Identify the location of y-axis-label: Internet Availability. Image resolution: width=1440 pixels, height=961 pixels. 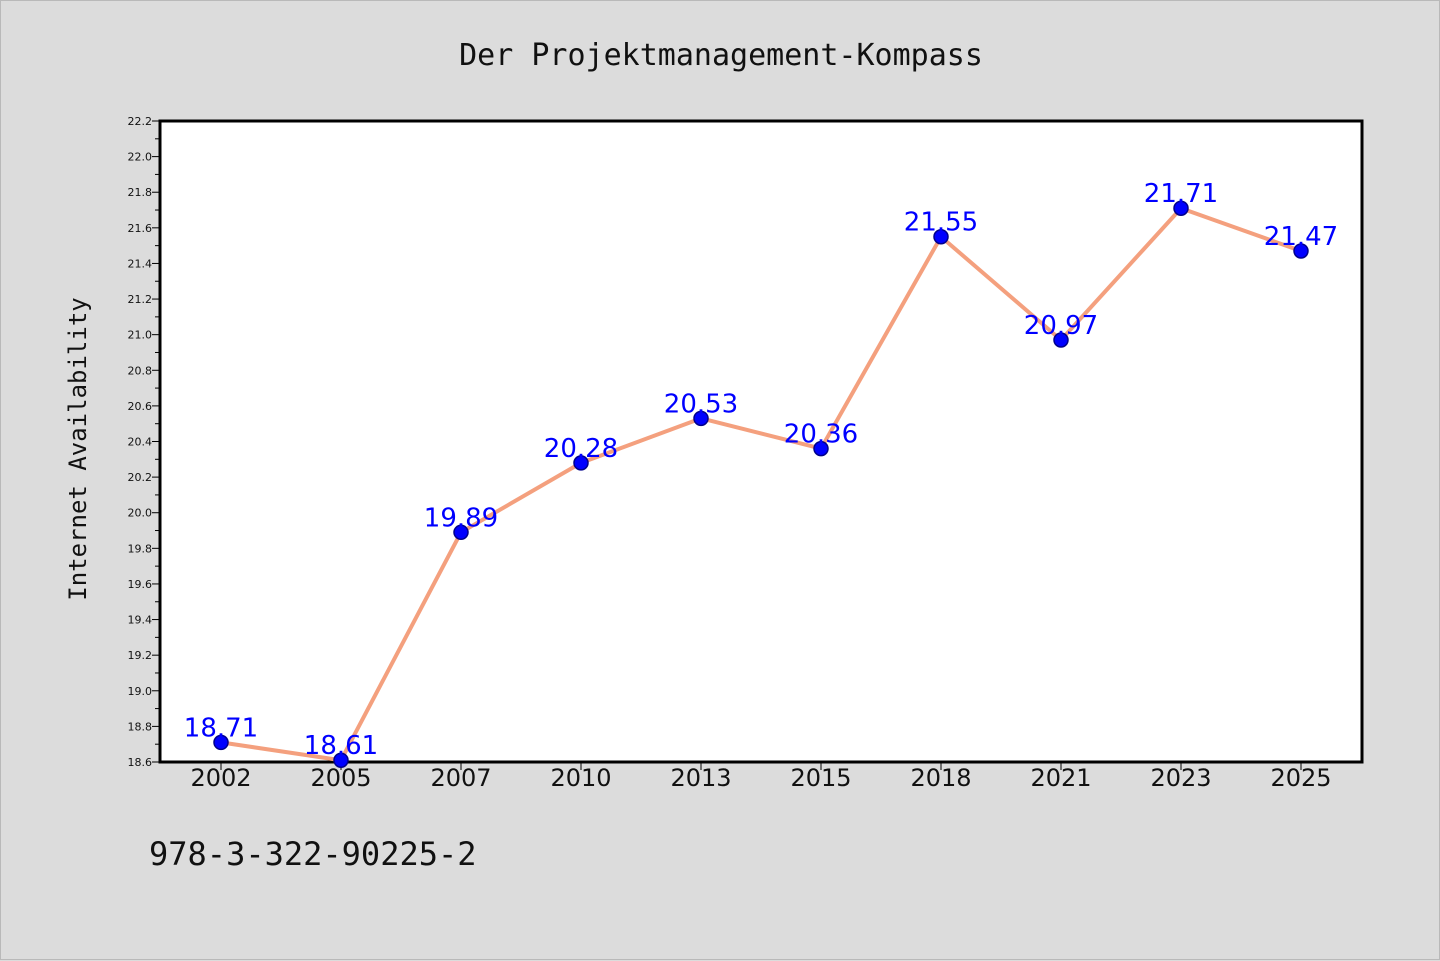
(78, 448).